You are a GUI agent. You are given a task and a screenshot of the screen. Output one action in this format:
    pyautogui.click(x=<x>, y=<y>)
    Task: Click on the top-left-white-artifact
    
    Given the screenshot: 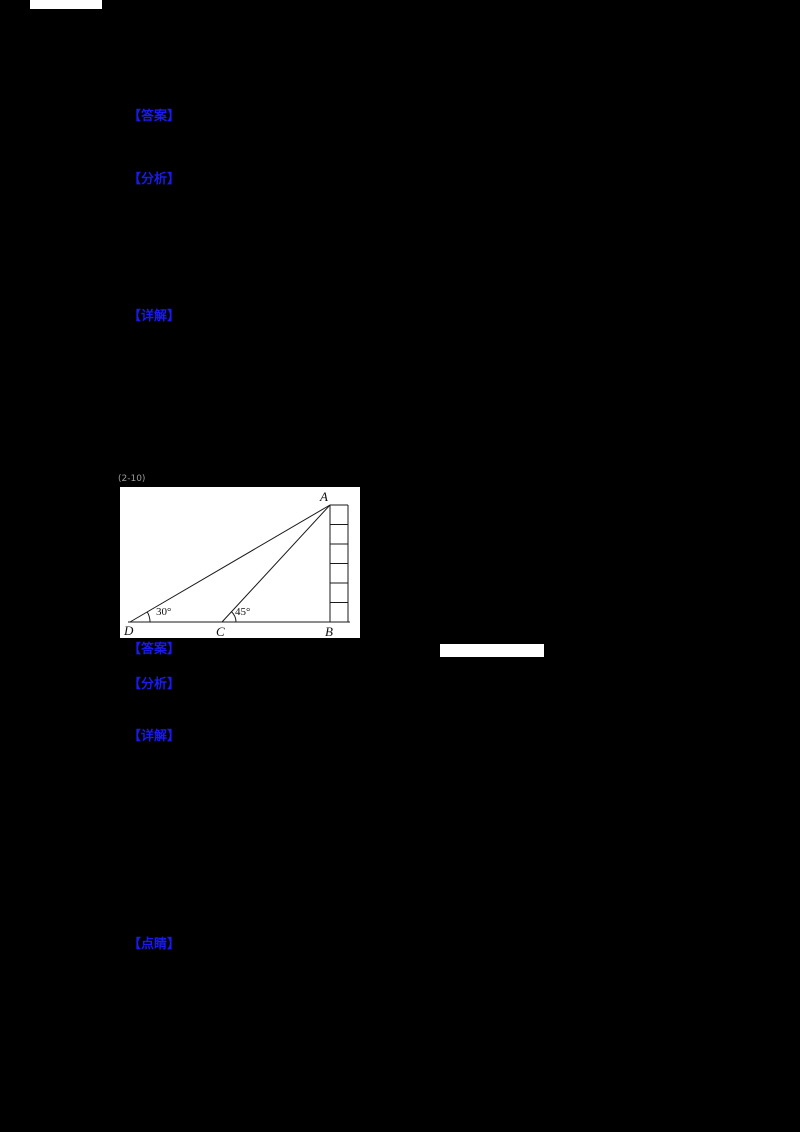 What is the action you would take?
    pyautogui.click(x=66, y=4)
    